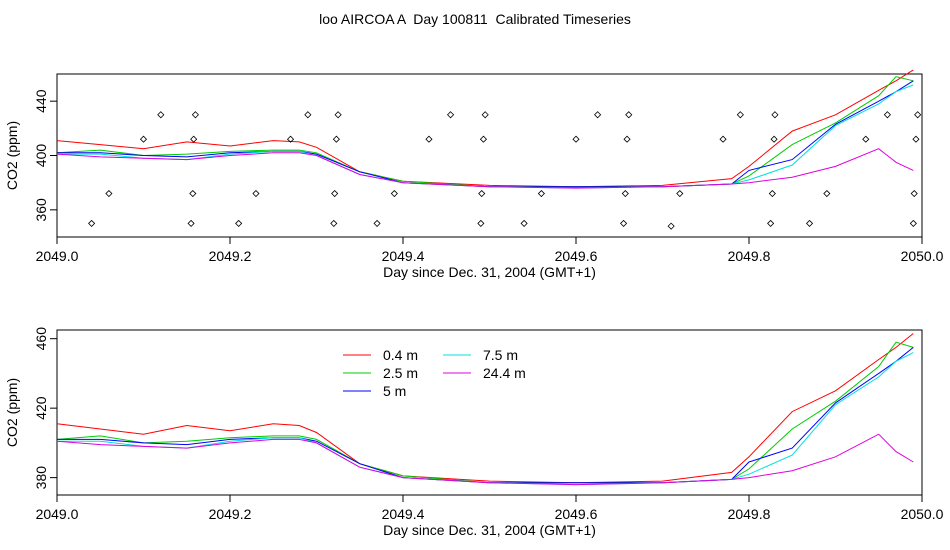  What do you see at coordinates (400, 373) in the screenshot?
I see `legend-label: 2.5 m` at bounding box center [400, 373].